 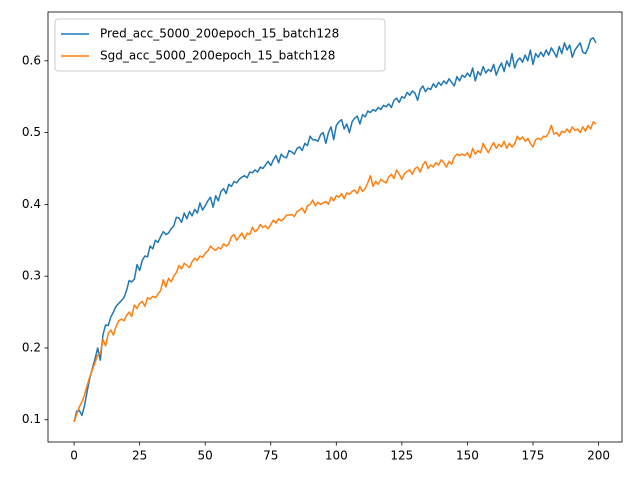 I want to click on x-tick-label: 175, so click(x=533, y=456).